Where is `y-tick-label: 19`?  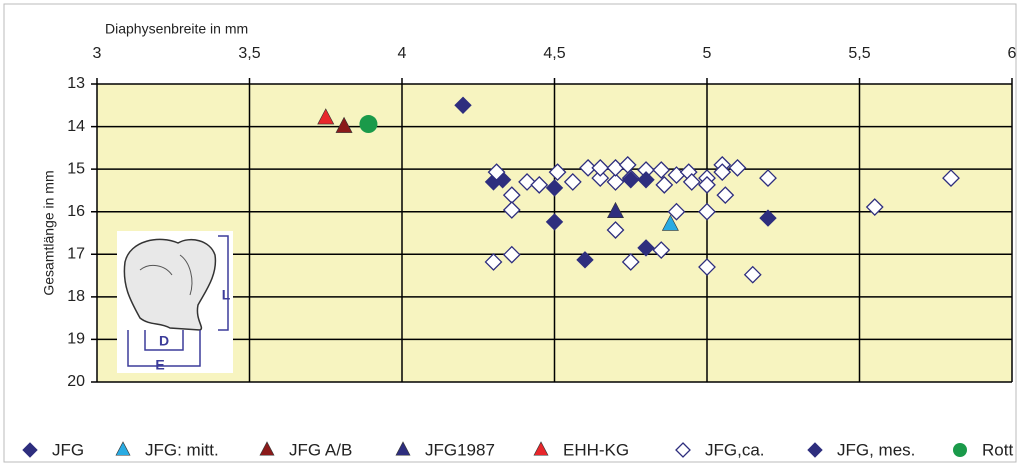 y-tick-label: 19 is located at coordinates (76, 339).